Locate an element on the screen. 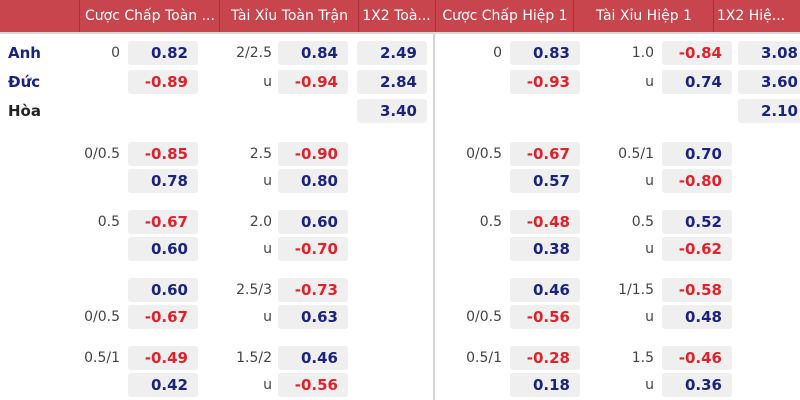 This screenshot has width=800, height=400. column-header: Cược Chấp Hiệp 1 is located at coordinates (504, 16).